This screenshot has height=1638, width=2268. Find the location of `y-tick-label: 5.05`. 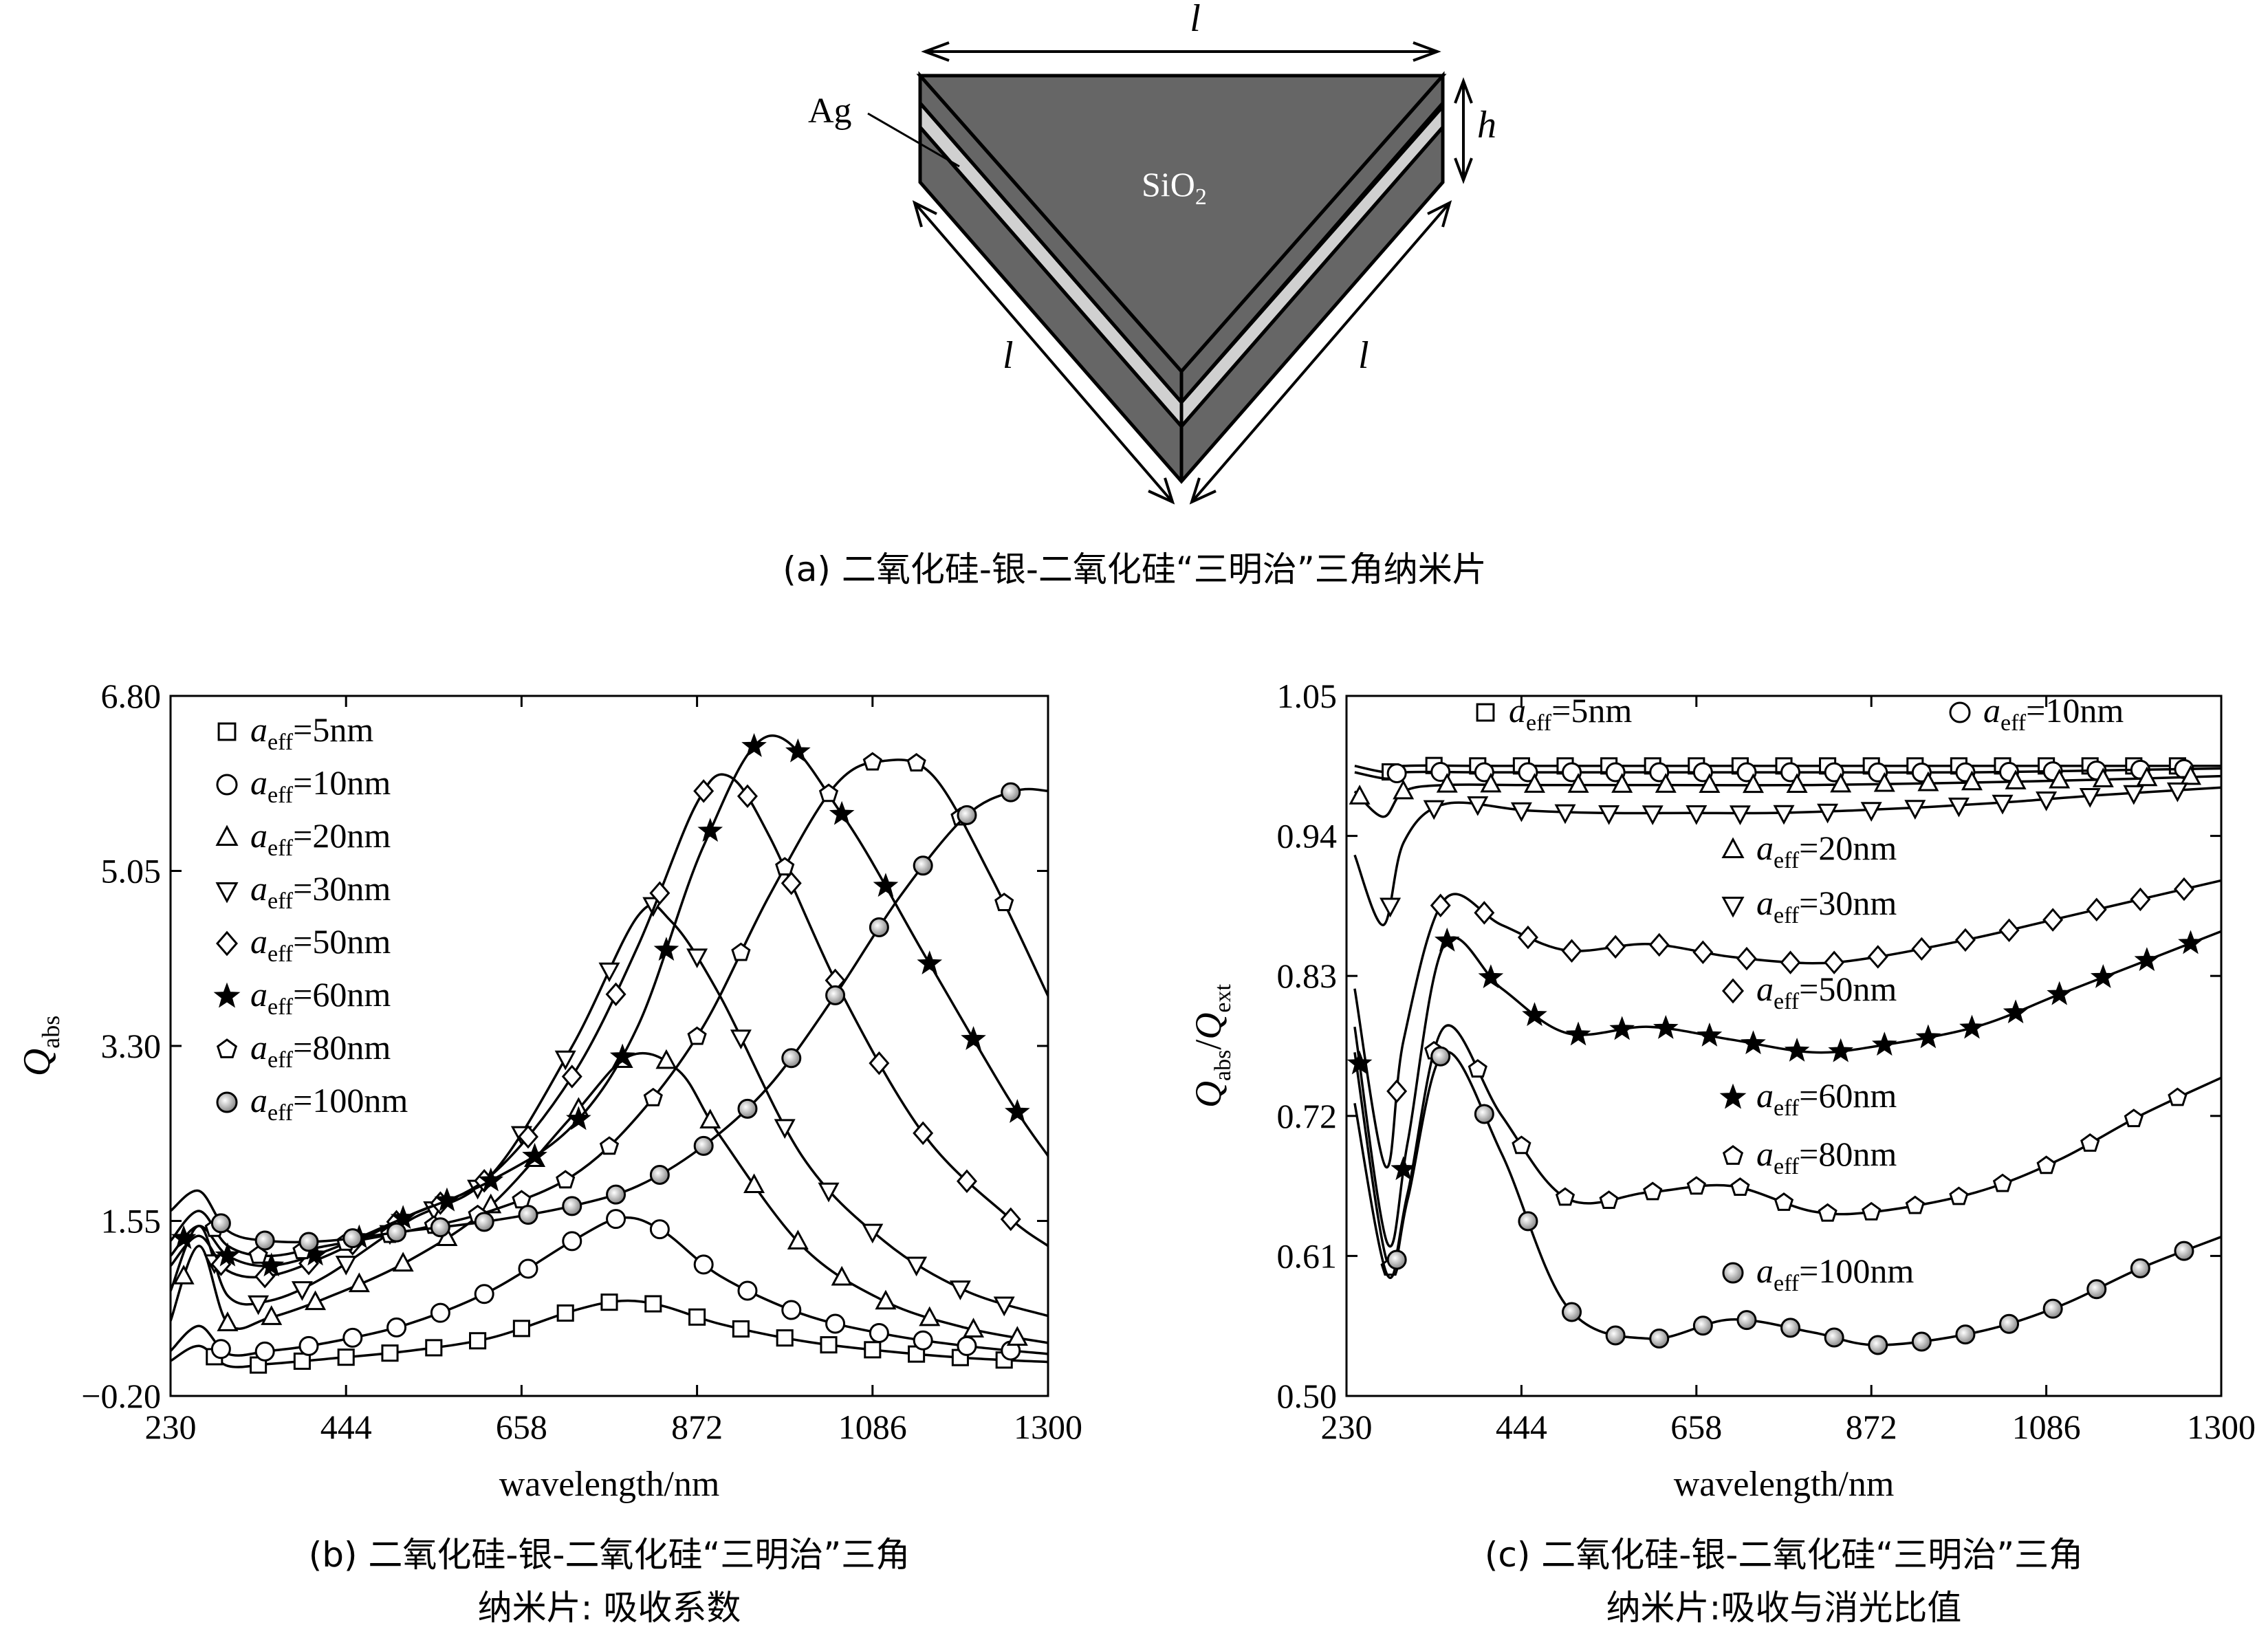

y-tick-label: 5.05 is located at coordinates (131, 871).